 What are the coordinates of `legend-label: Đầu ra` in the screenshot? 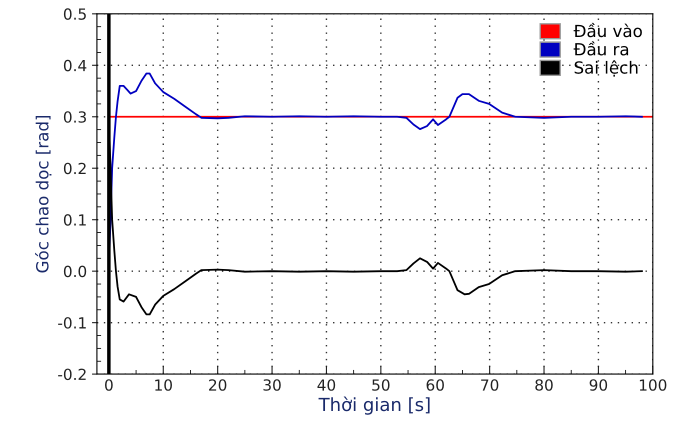 It's located at (601, 48).